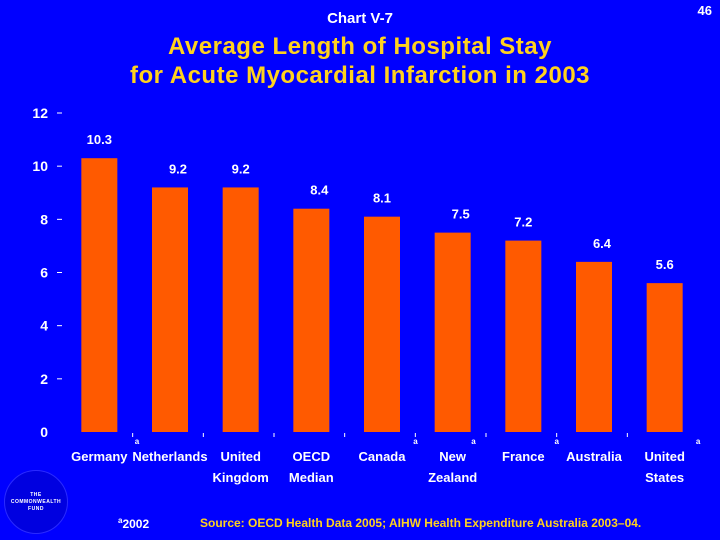 The height and width of the screenshot is (540, 720). I want to click on x-category-label: New, so click(453, 456).